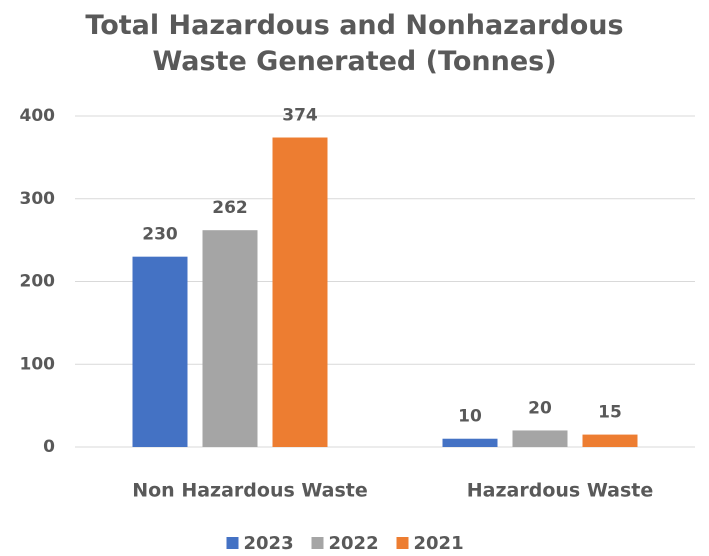  I want to click on y-tick-label: 300, so click(38, 199).